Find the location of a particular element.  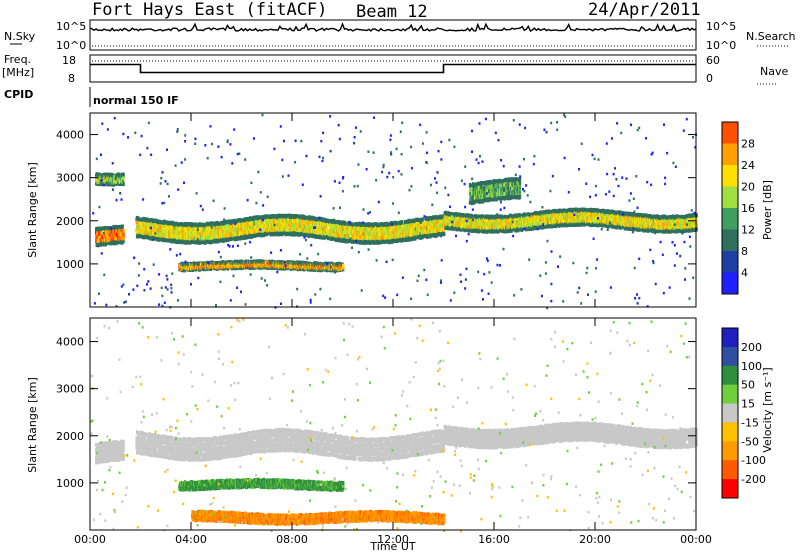

beam-label: Beam 12 is located at coordinates (392, 12).